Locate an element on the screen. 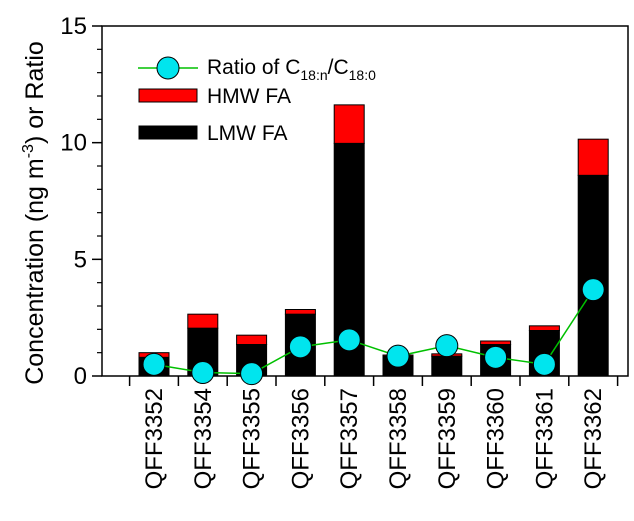 This screenshot has height=521, width=634. ratio-line is located at coordinates (373, 332).